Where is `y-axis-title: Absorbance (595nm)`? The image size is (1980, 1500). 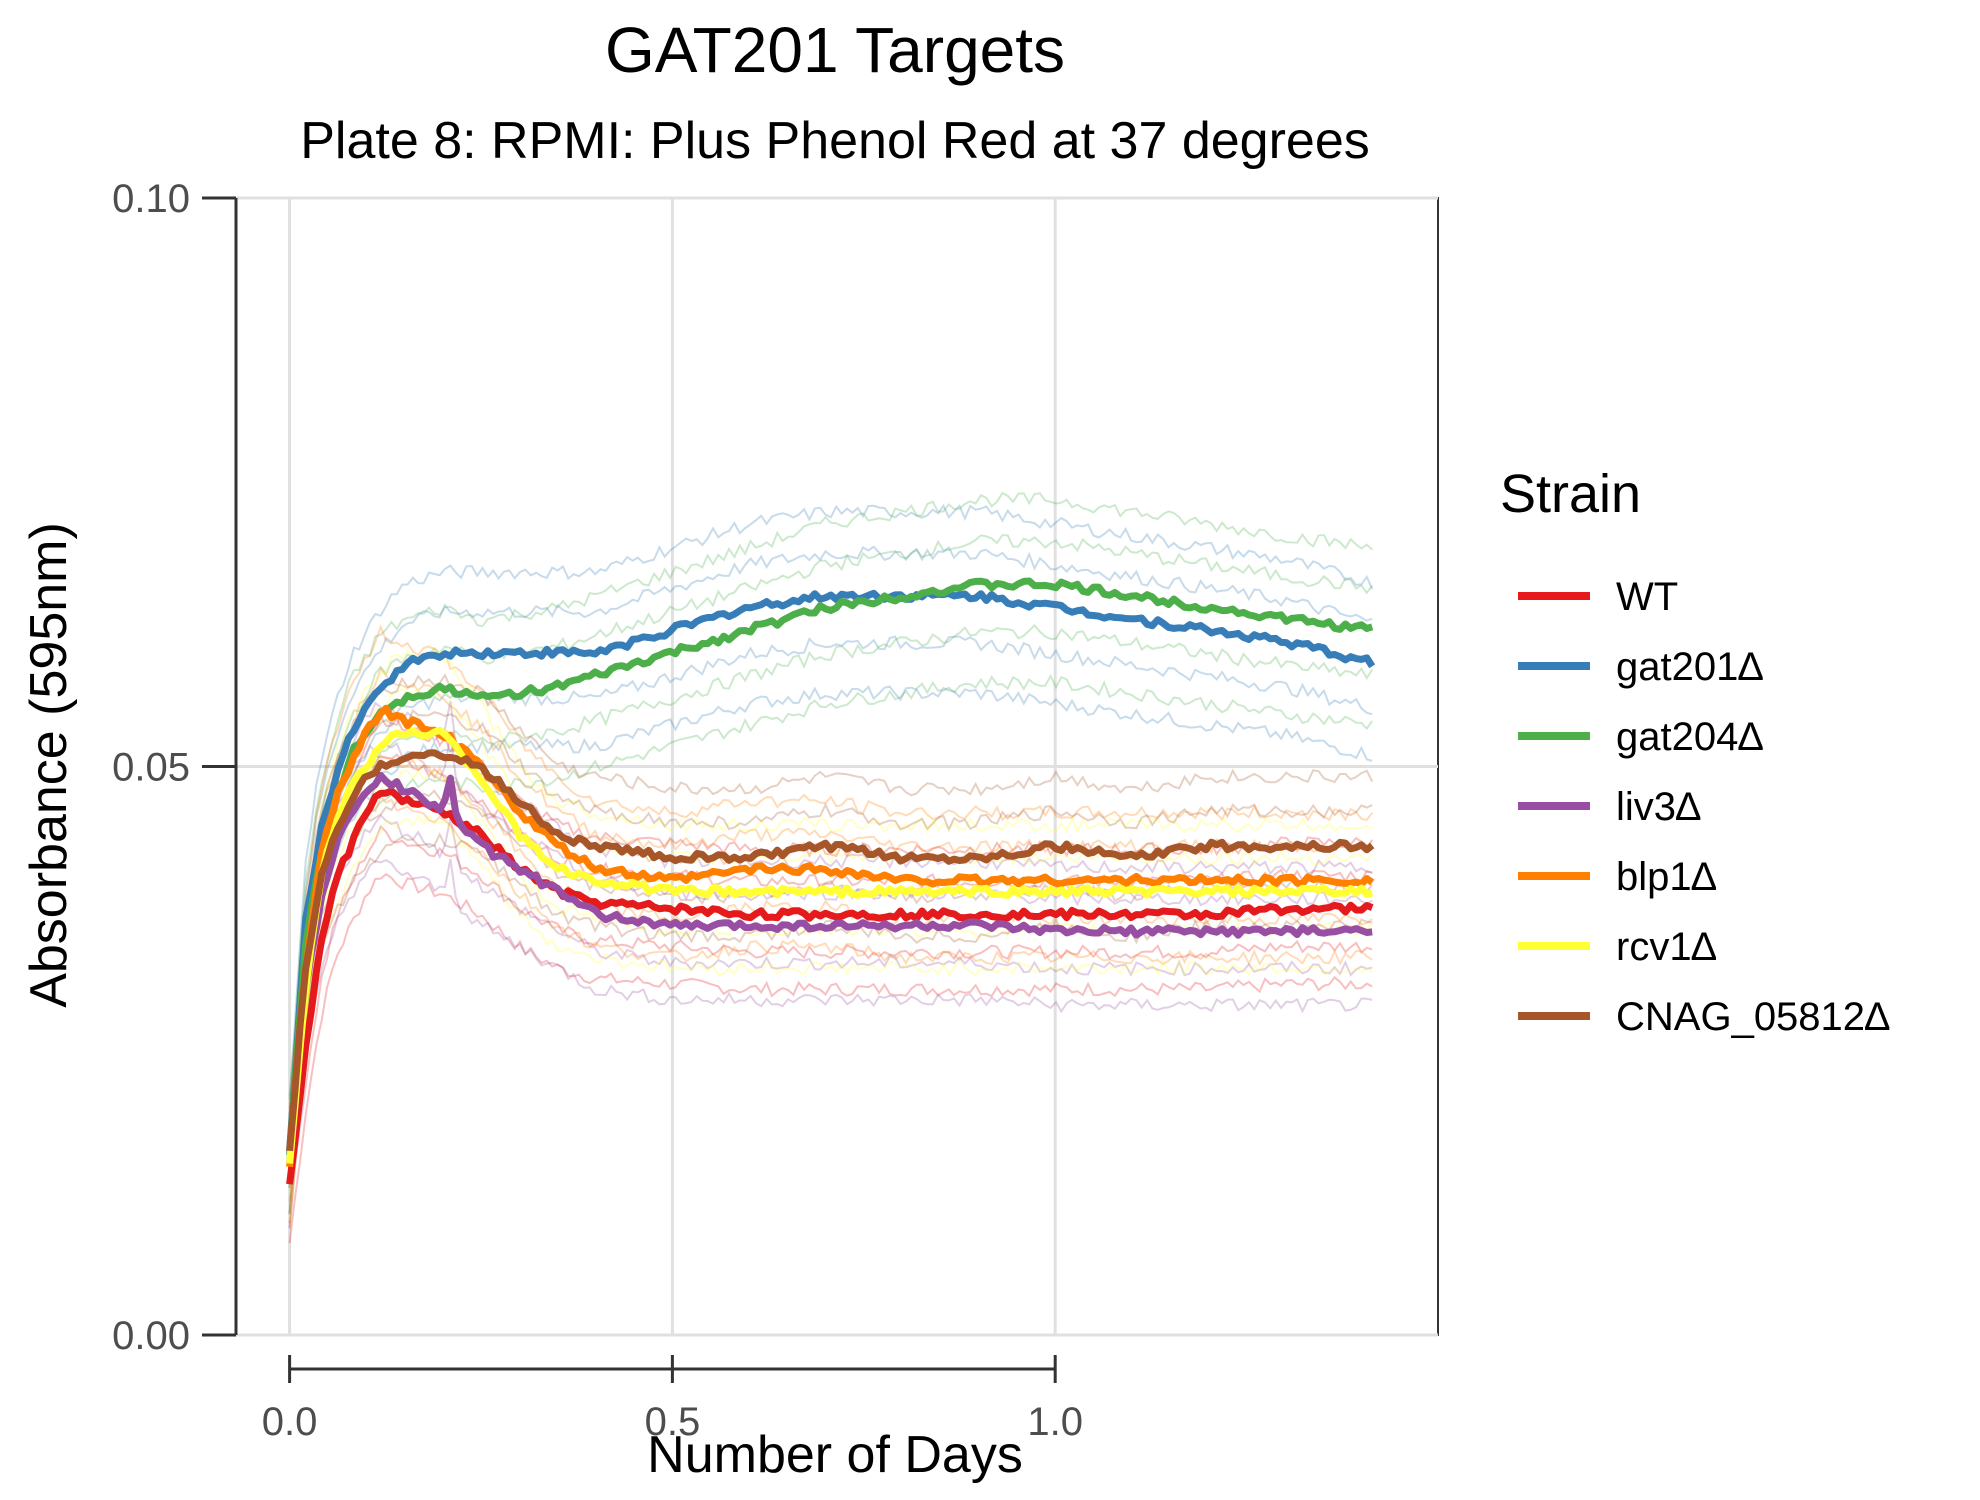 y-axis-title: Absorbance (595nm) is located at coordinates (49, 765).